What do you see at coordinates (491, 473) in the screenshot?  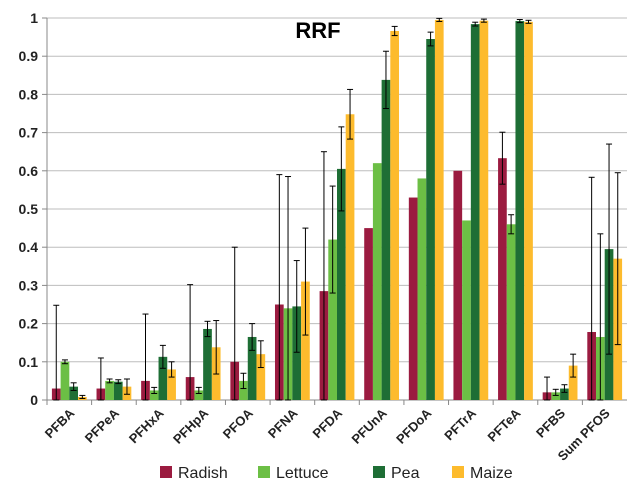 I see `legend-label-maize: Maize` at bounding box center [491, 473].